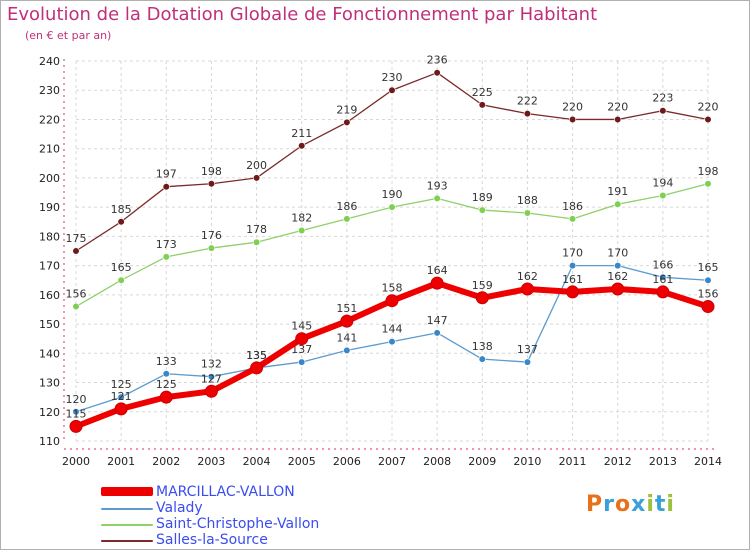 The height and width of the screenshot is (551, 750). What do you see at coordinates (256, 355) in the screenshot?
I see `data-label: 135` at bounding box center [256, 355].